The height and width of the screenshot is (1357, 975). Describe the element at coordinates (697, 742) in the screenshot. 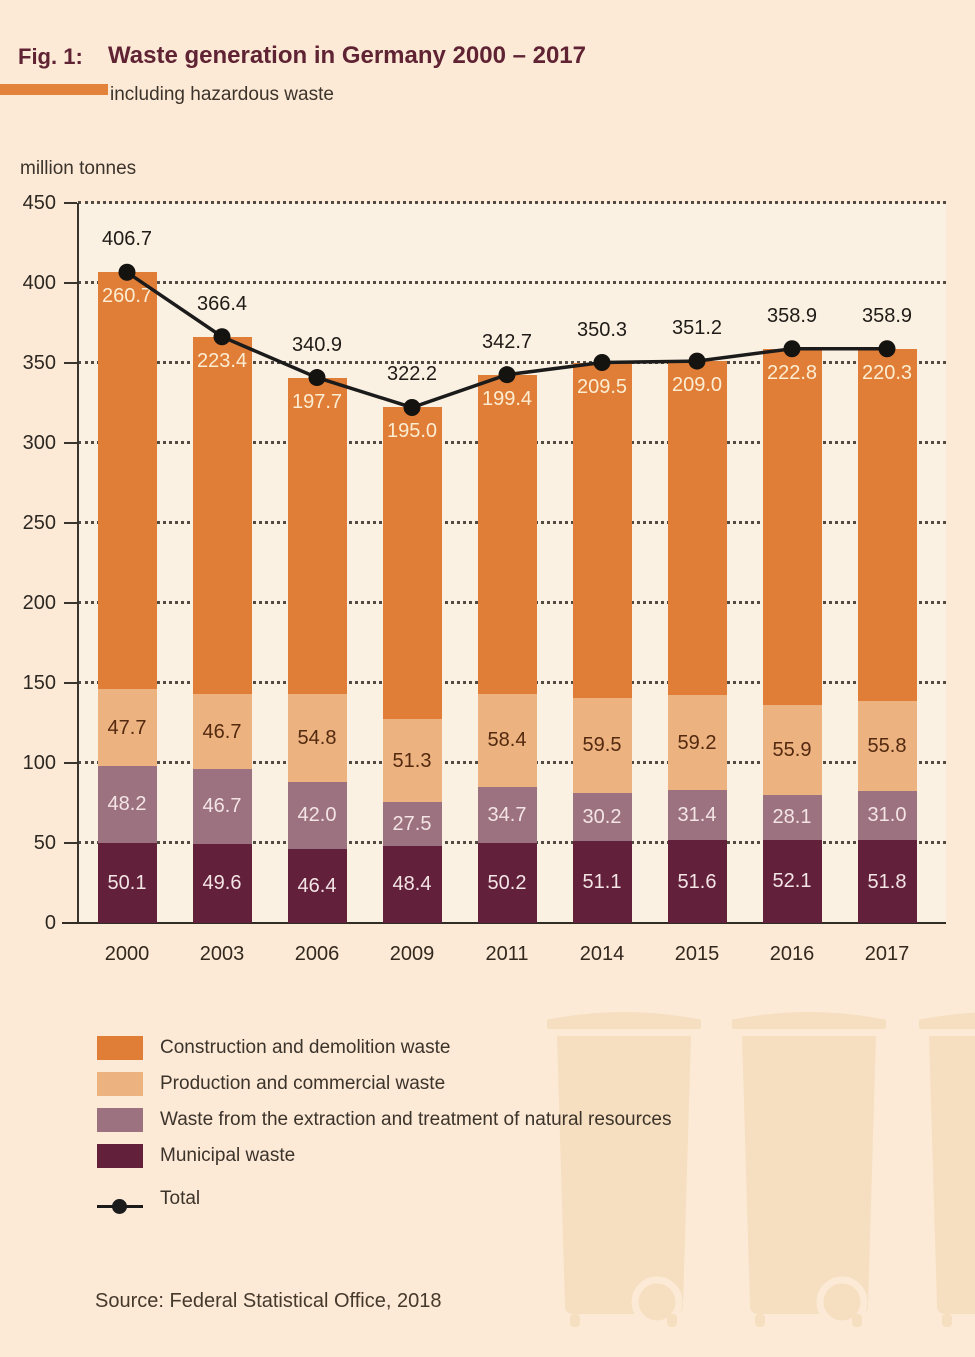

I see `bar-value-label: 59.2` at that location.